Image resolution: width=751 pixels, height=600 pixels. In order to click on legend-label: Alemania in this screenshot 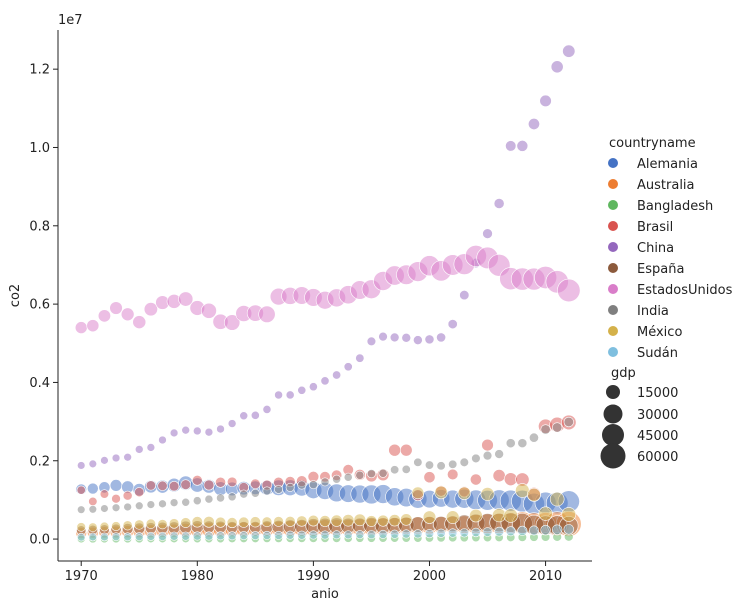, I will do `click(667, 164)`.